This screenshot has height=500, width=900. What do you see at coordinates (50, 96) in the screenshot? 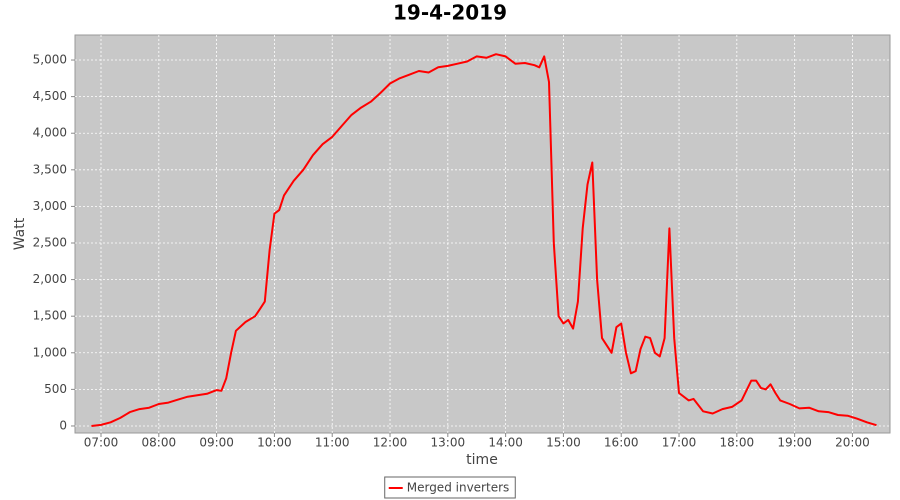
I see `y-tick-label: 4,500` at bounding box center [50, 96].